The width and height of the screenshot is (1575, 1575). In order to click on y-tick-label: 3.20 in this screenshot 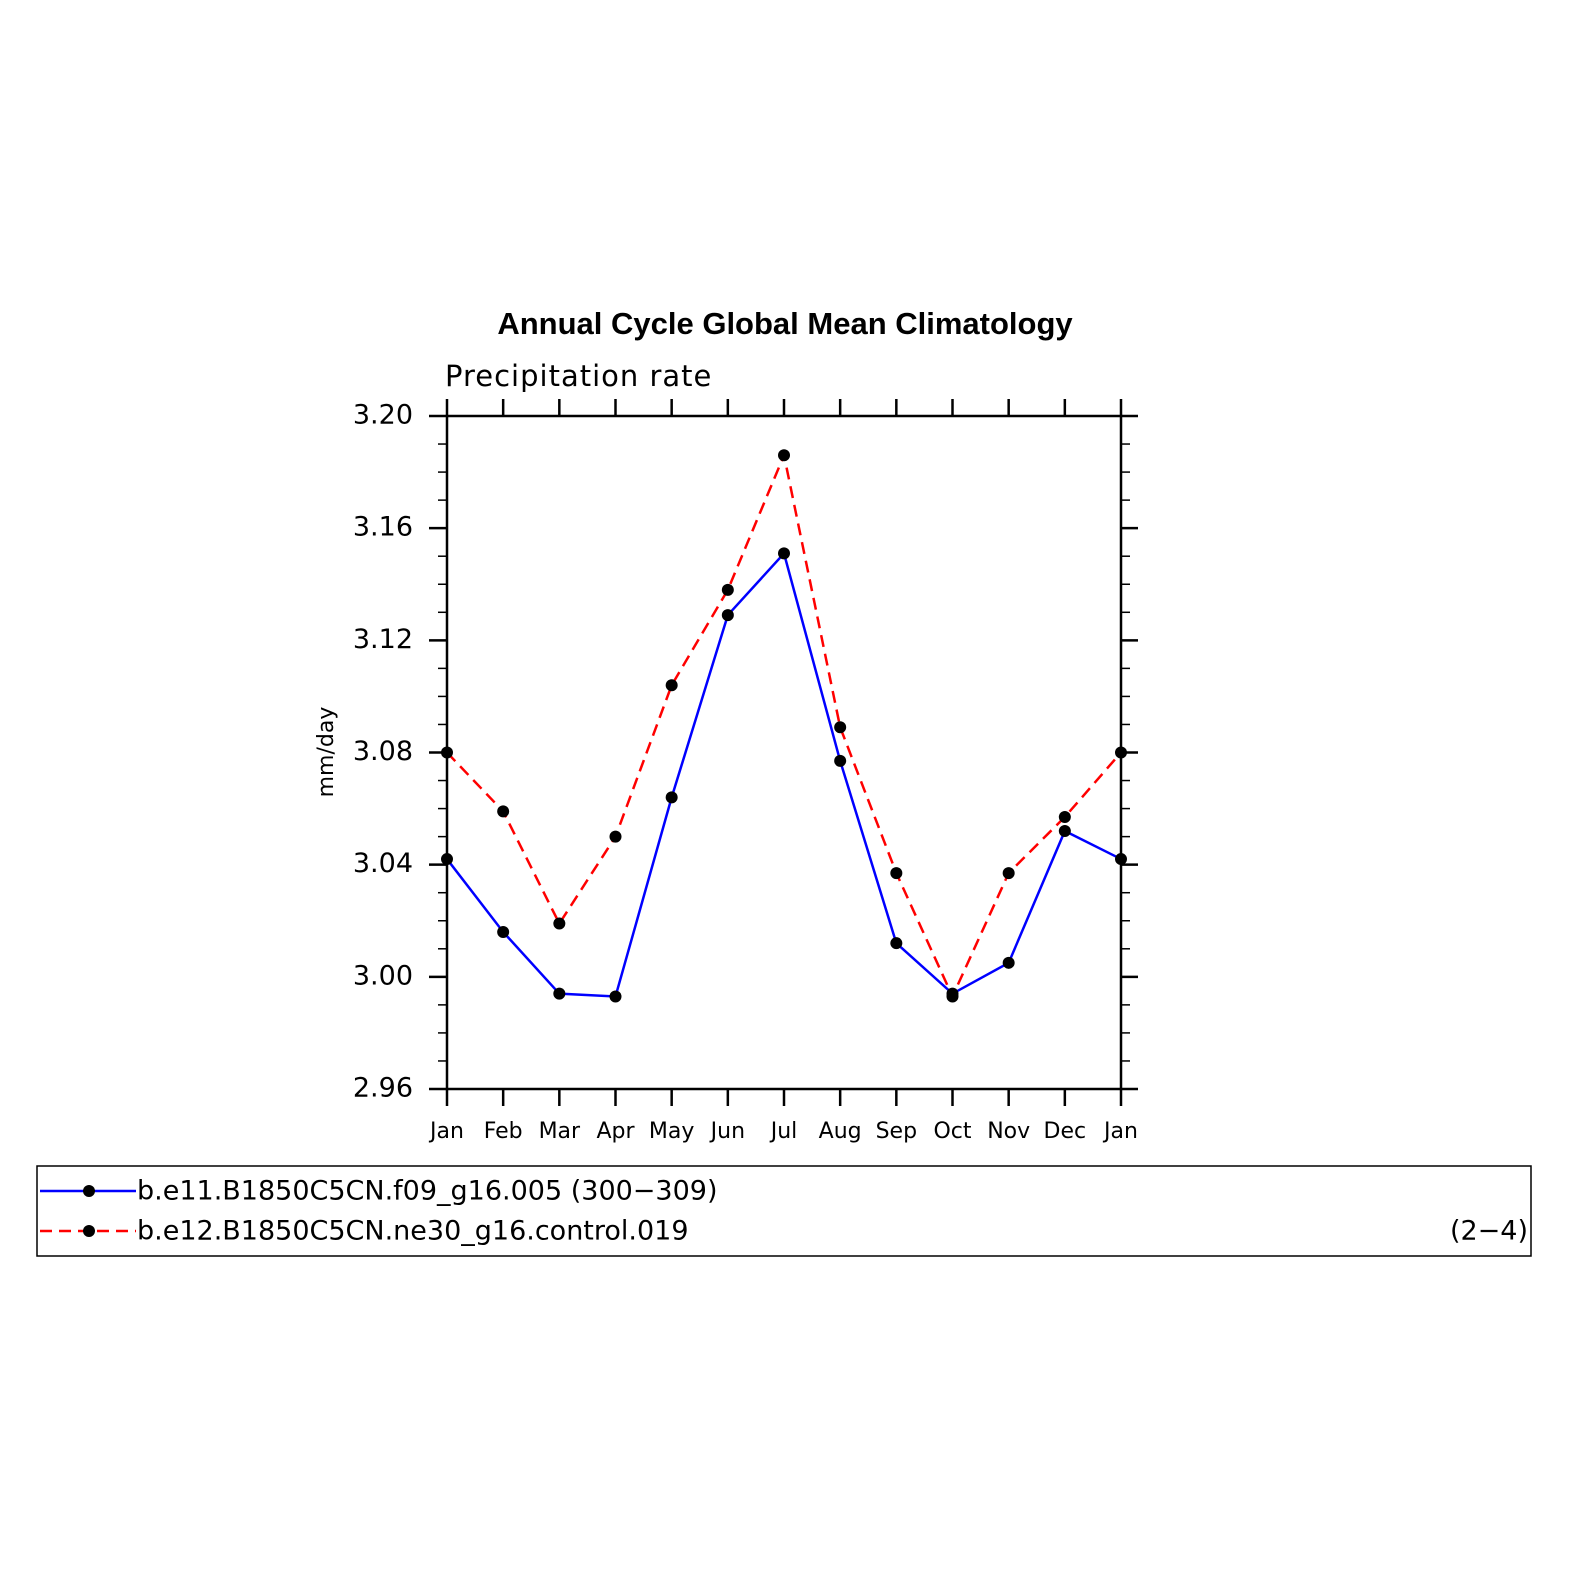, I will do `click(383, 415)`.